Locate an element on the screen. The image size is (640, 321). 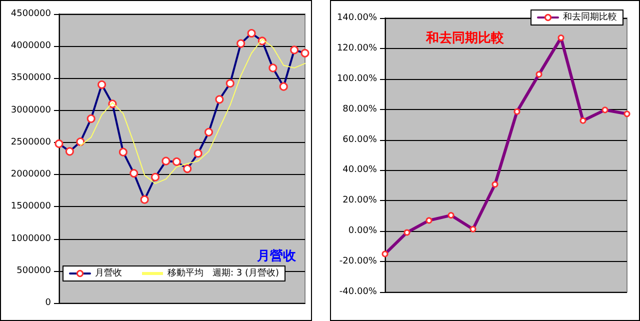
y-tick-label: 4500000 is located at coordinates (31, 14).